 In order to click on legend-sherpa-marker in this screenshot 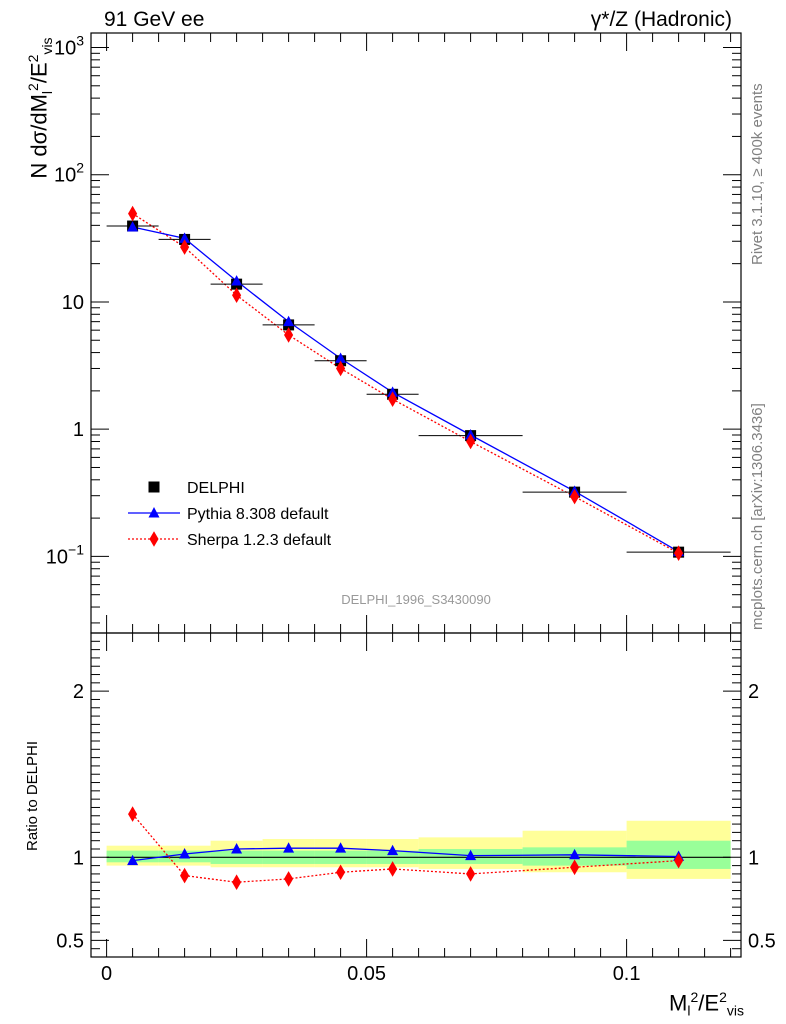, I will do `click(154, 539)`.